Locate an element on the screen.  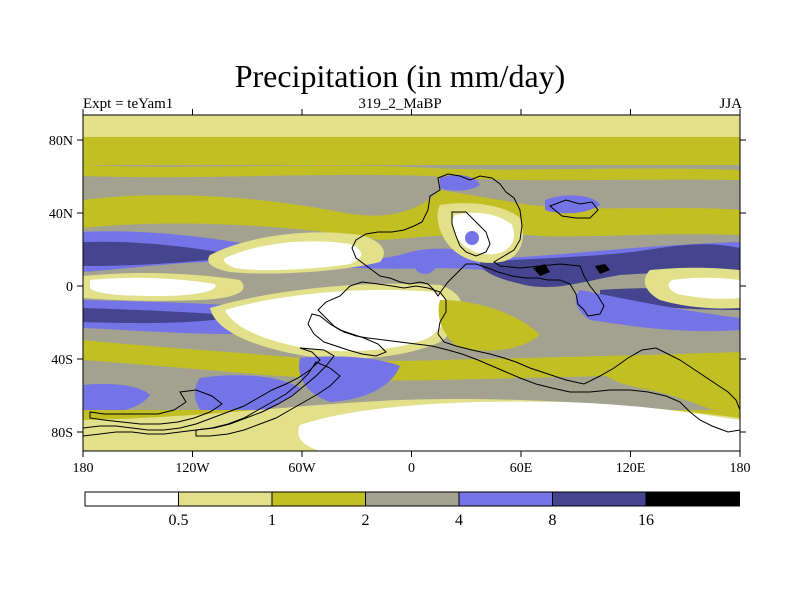
lon-label-120e: 120E is located at coordinates (631, 468).